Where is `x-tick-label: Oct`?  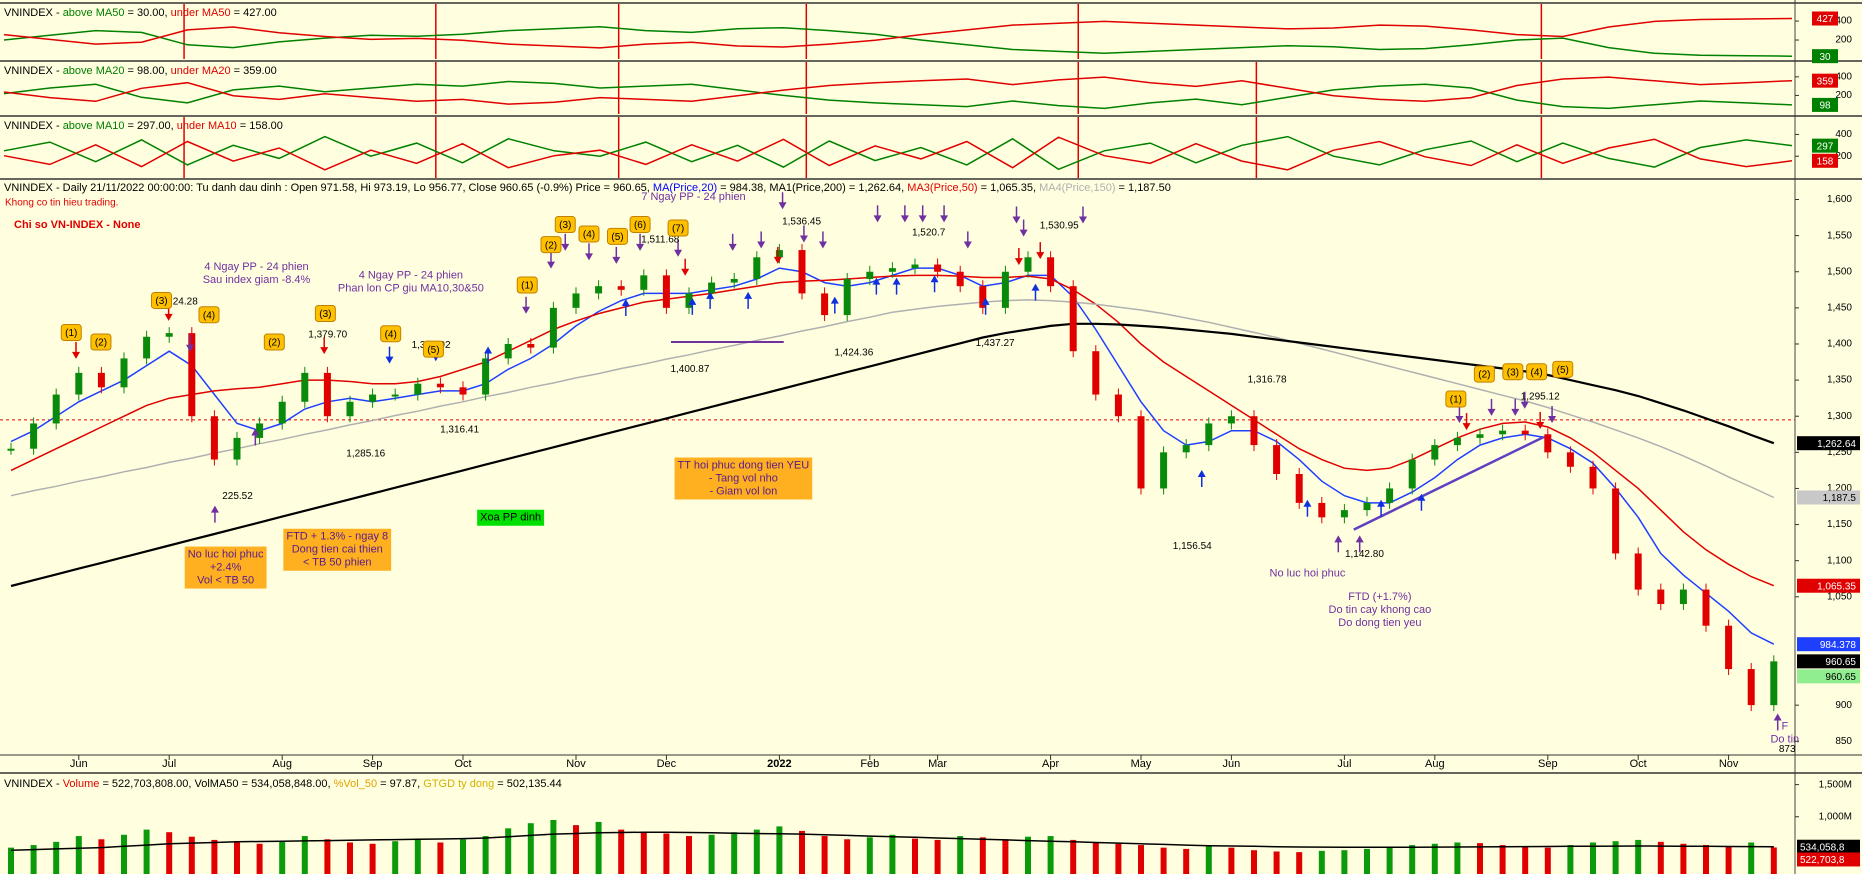
x-tick-label: Oct is located at coordinates (462, 764).